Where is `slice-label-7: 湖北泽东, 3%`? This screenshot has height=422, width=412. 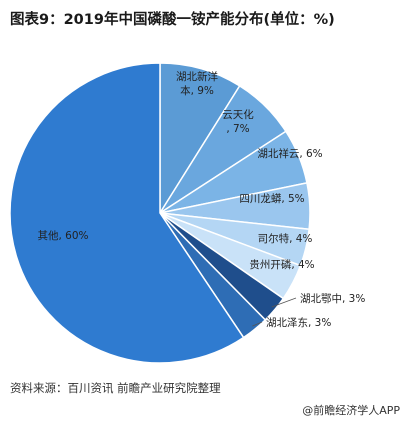 slice-label-7: 湖北泽东, 3% is located at coordinates (298, 322).